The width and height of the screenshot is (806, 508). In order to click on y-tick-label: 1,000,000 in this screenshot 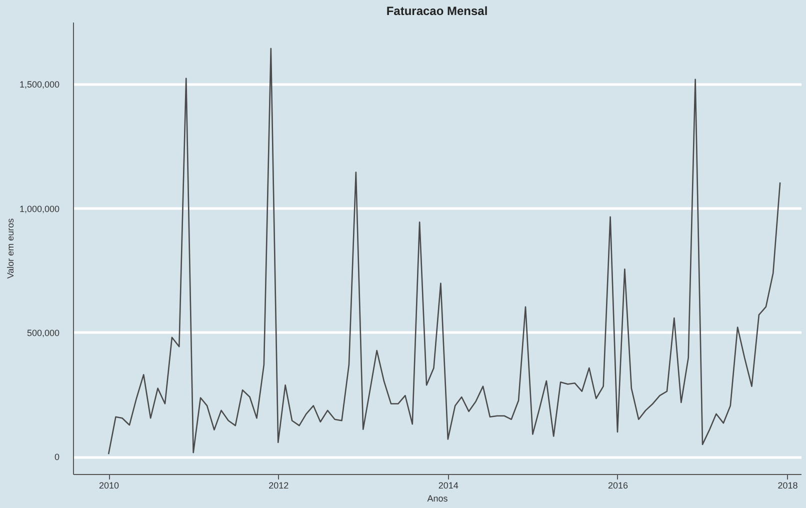, I will do `click(39, 209)`.